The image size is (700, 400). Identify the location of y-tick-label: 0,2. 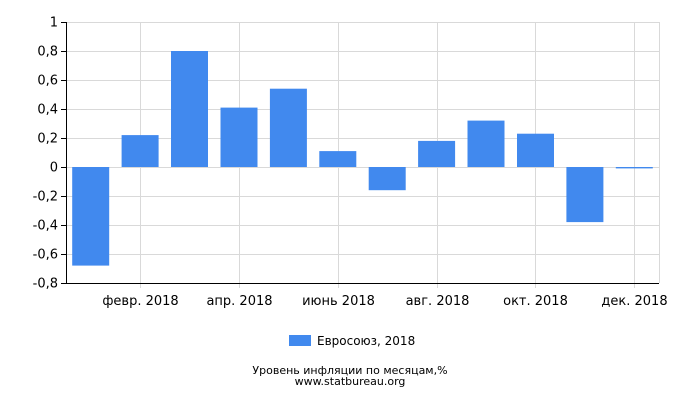
(47, 139).